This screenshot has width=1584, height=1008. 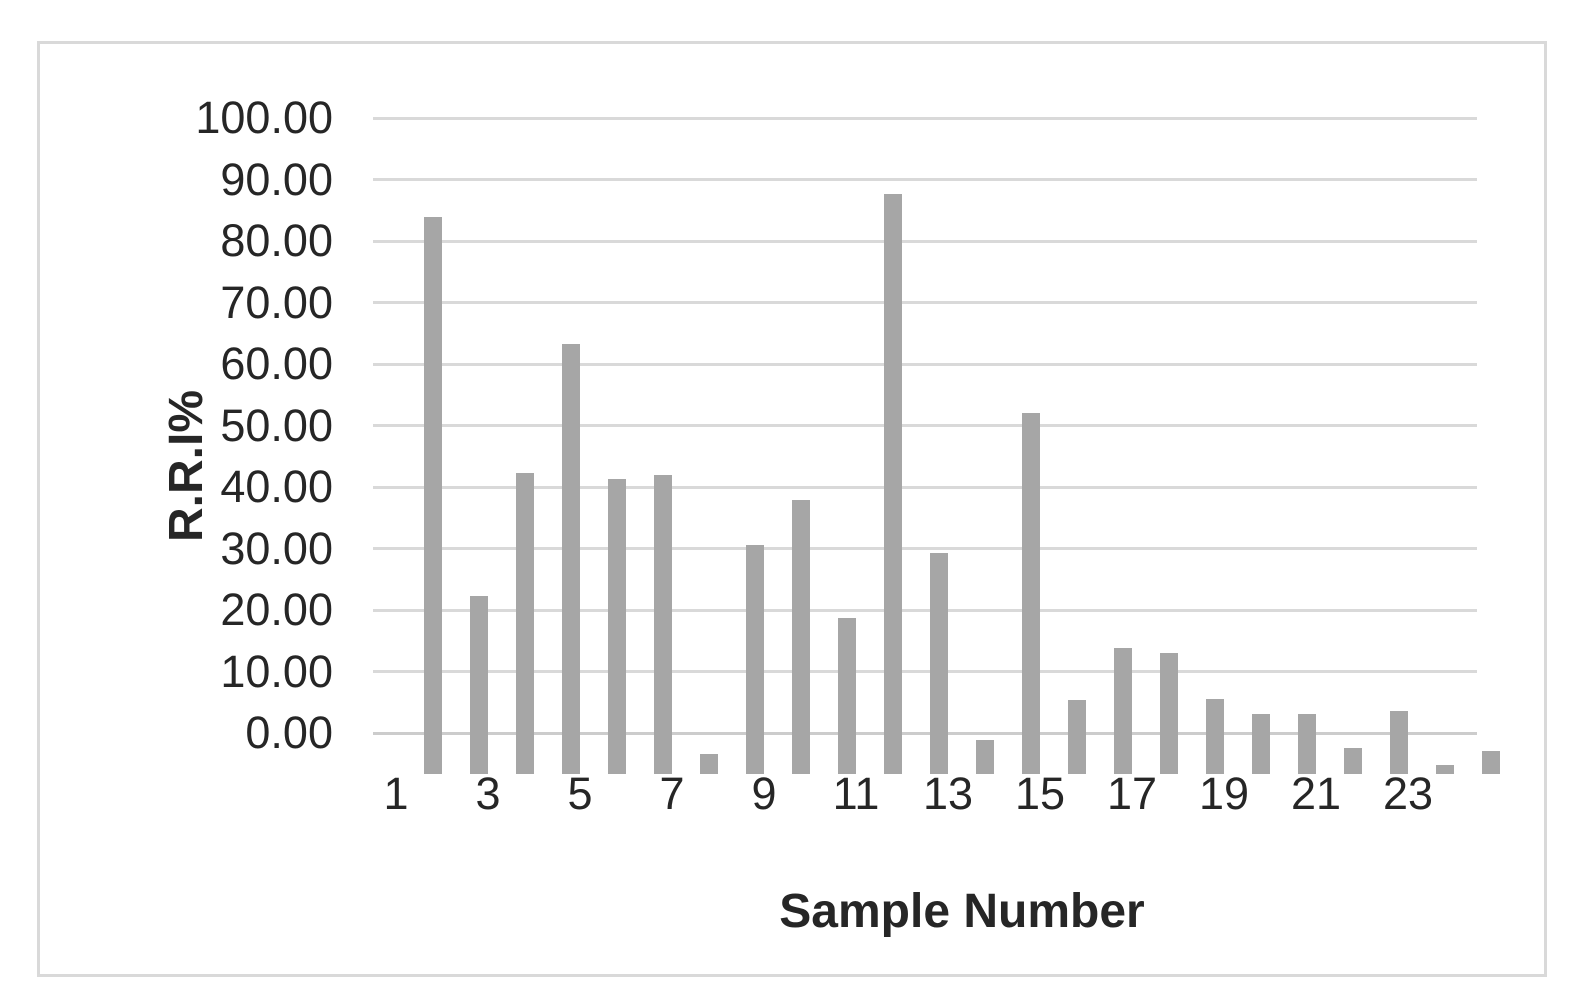 I want to click on y-axis-tick-label: 80.00, so click(x=276, y=240).